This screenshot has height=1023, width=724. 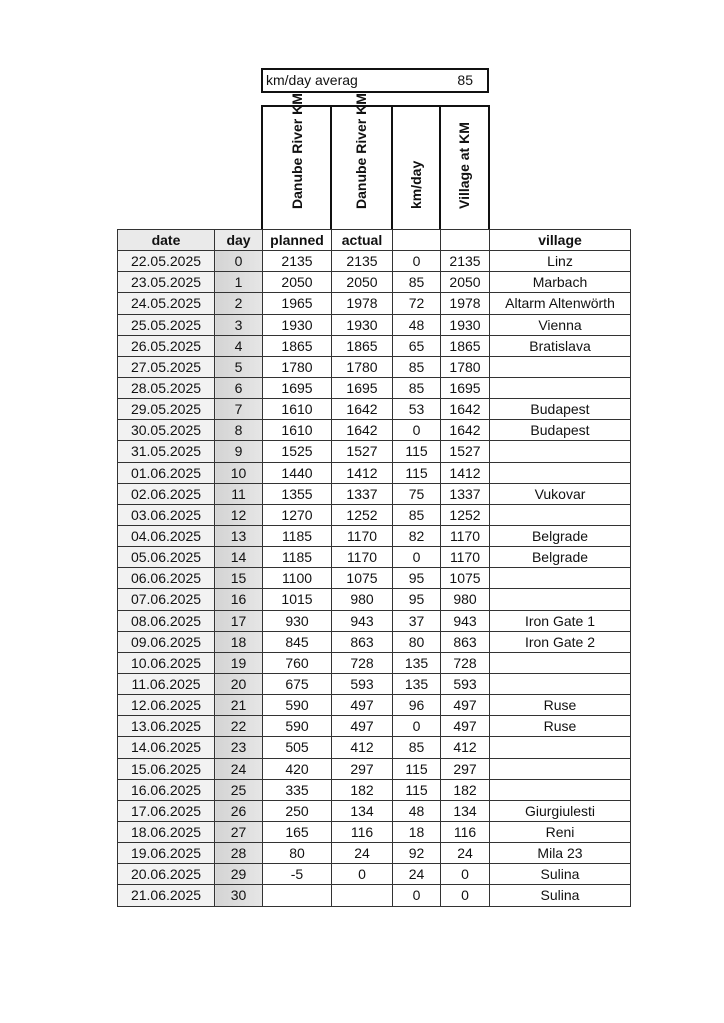 What do you see at coordinates (297, 430) in the screenshot?
I see `cell-planned: 1610` at bounding box center [297, 430].